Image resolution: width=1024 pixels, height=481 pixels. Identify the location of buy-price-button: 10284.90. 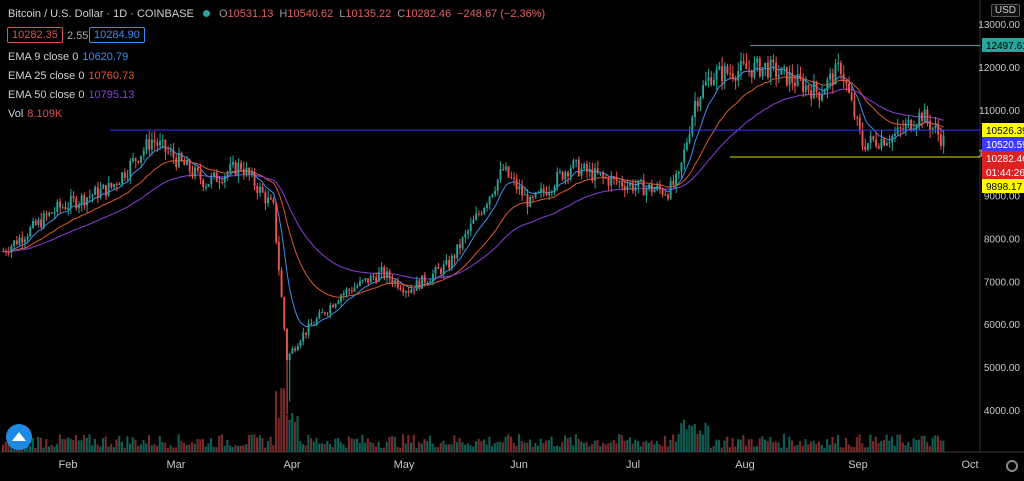
(117, 35).